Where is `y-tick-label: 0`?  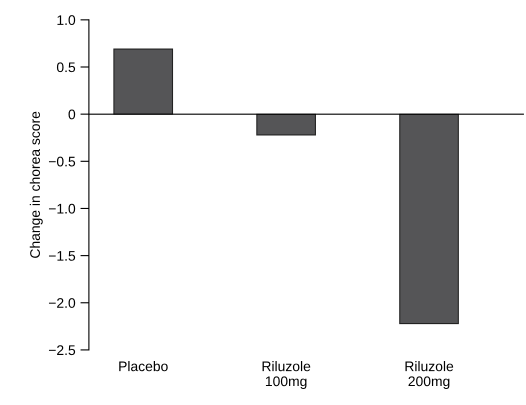
y-tick-label: 0 is located at coordinates (72, 114).